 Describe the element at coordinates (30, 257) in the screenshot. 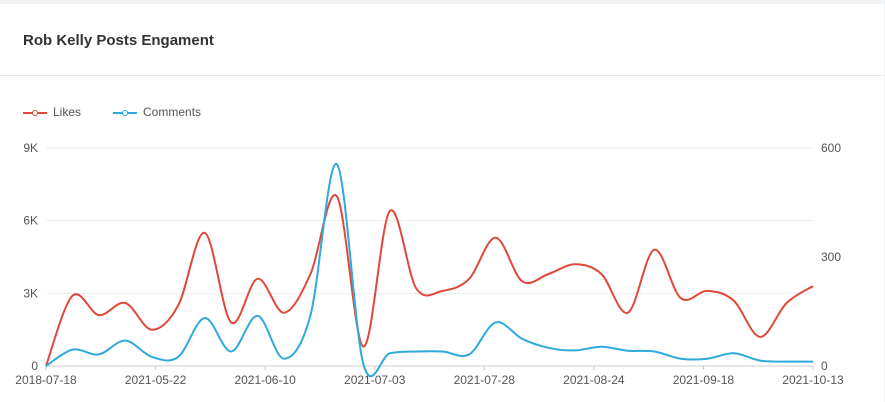

I see `y-axis-left: 0 3K 6K 9K` at that location.